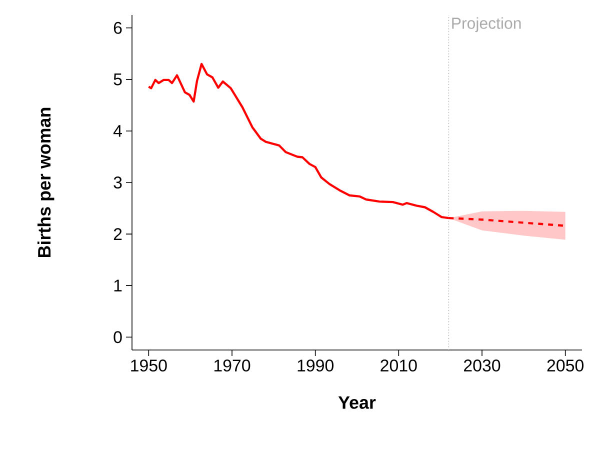 The image size is (595, 458). What do you see at coordinates (398, 366) in the screenshot?
I see `x-tick-label: 2010` at bounding box center [398, 366].